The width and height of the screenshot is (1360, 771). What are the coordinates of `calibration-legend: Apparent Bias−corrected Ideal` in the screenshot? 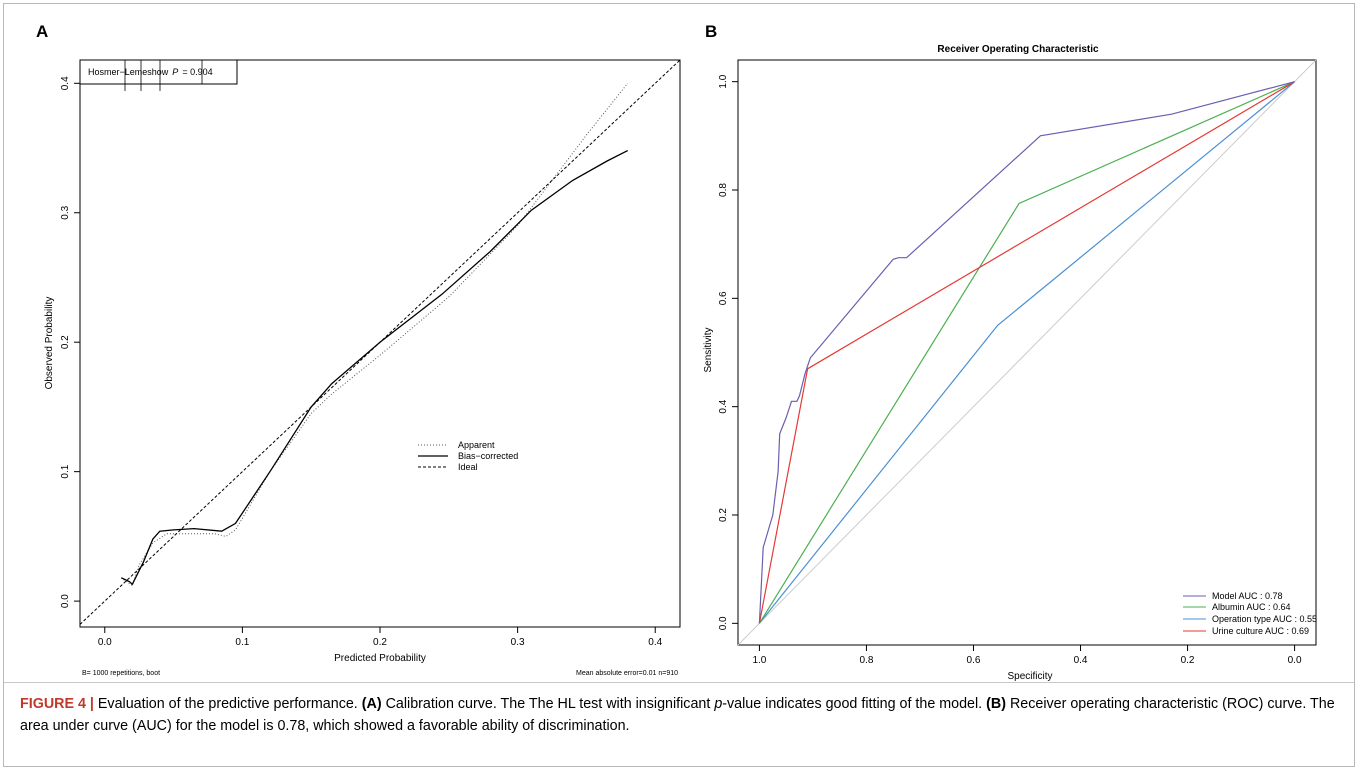 It's located at (468, 456).